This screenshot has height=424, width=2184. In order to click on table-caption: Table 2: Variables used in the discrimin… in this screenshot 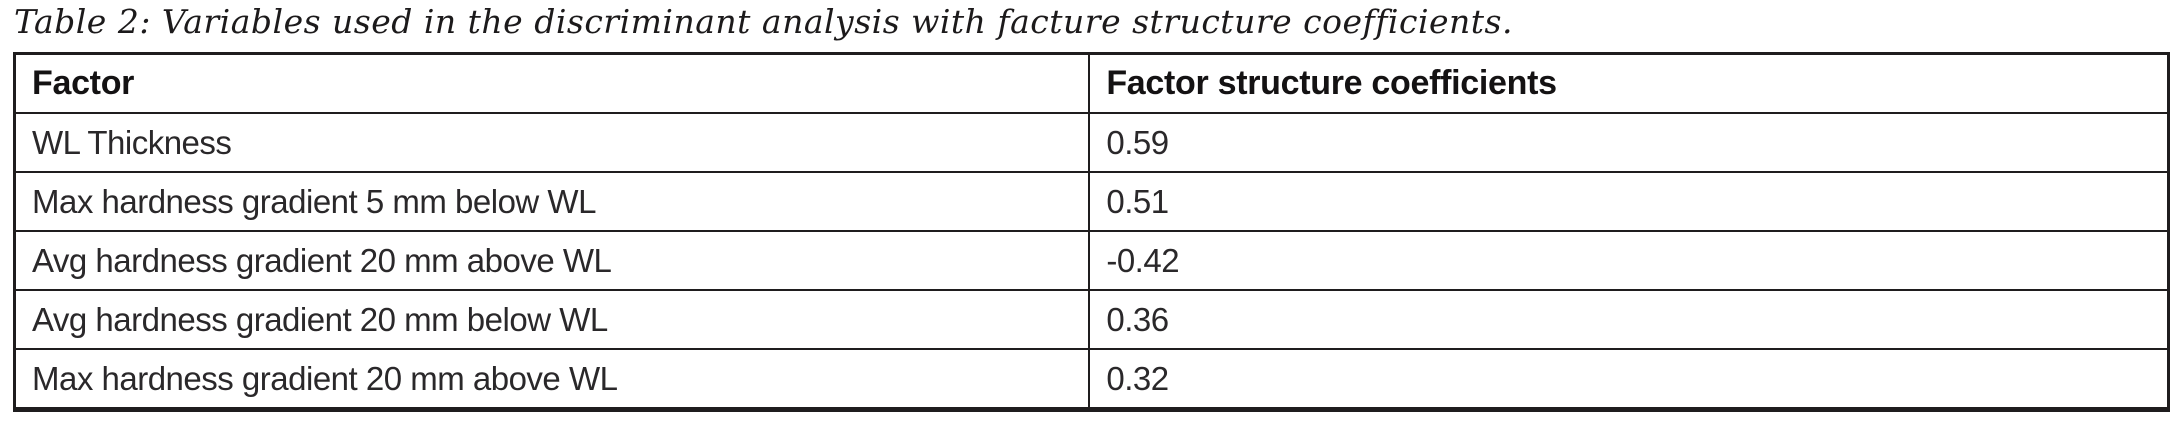, I will do `click(763, 21)`.